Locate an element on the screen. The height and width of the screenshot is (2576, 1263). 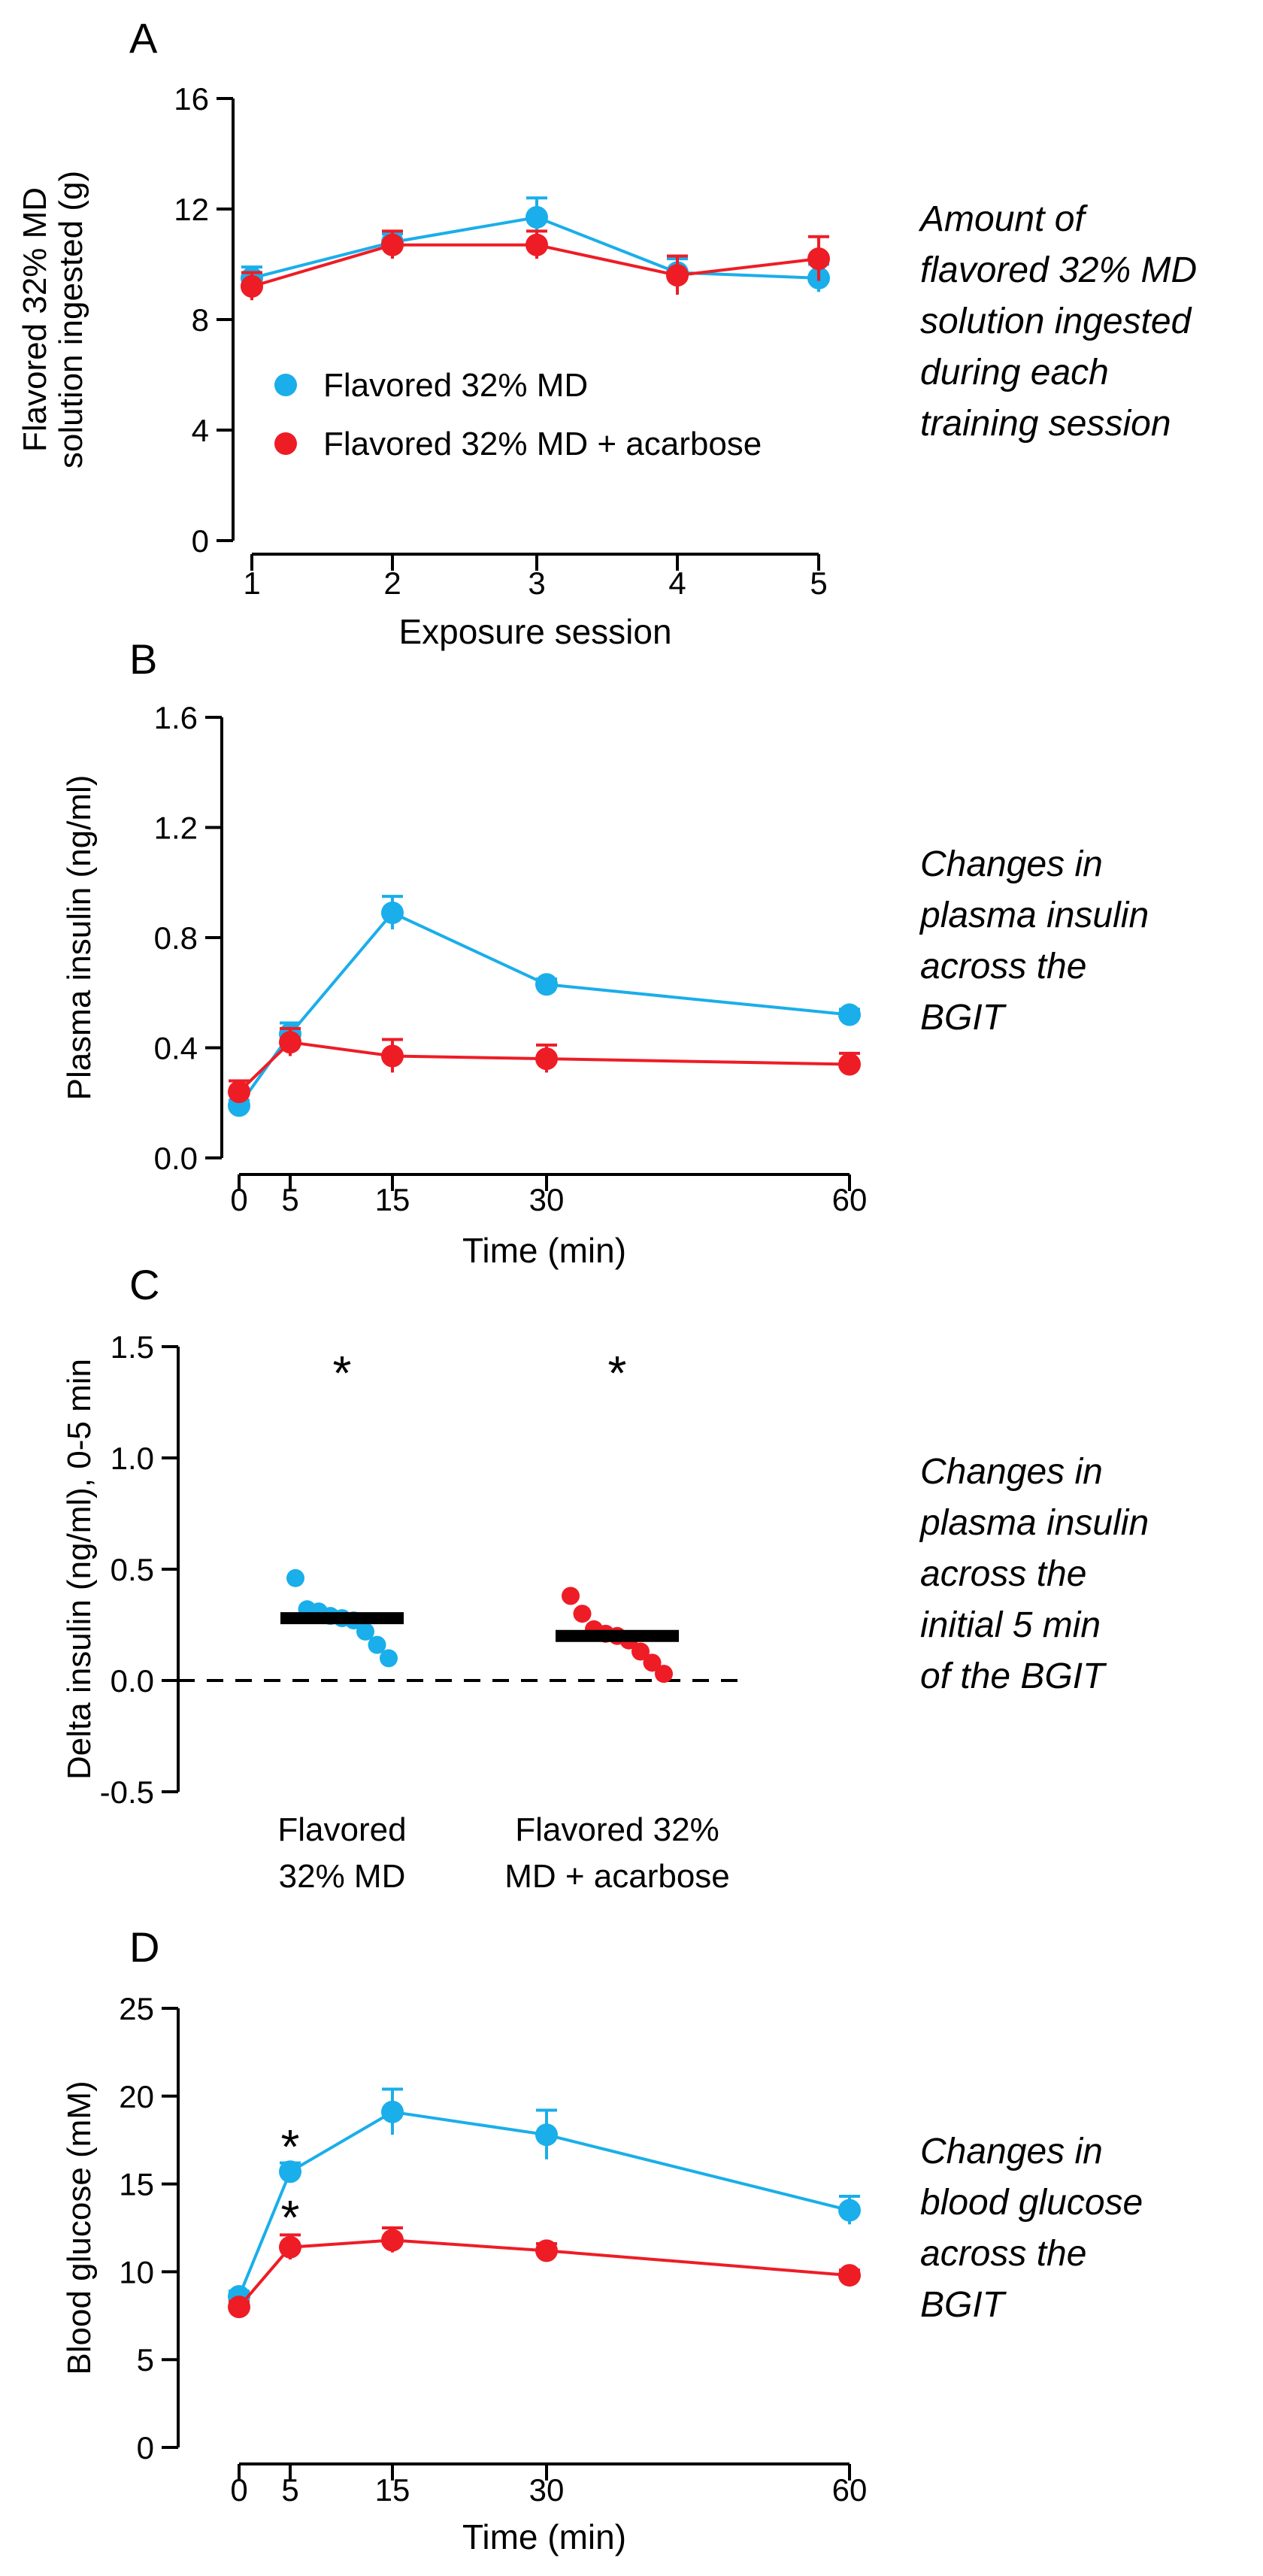
legend-marker-md is located at coordinates (285, 385).